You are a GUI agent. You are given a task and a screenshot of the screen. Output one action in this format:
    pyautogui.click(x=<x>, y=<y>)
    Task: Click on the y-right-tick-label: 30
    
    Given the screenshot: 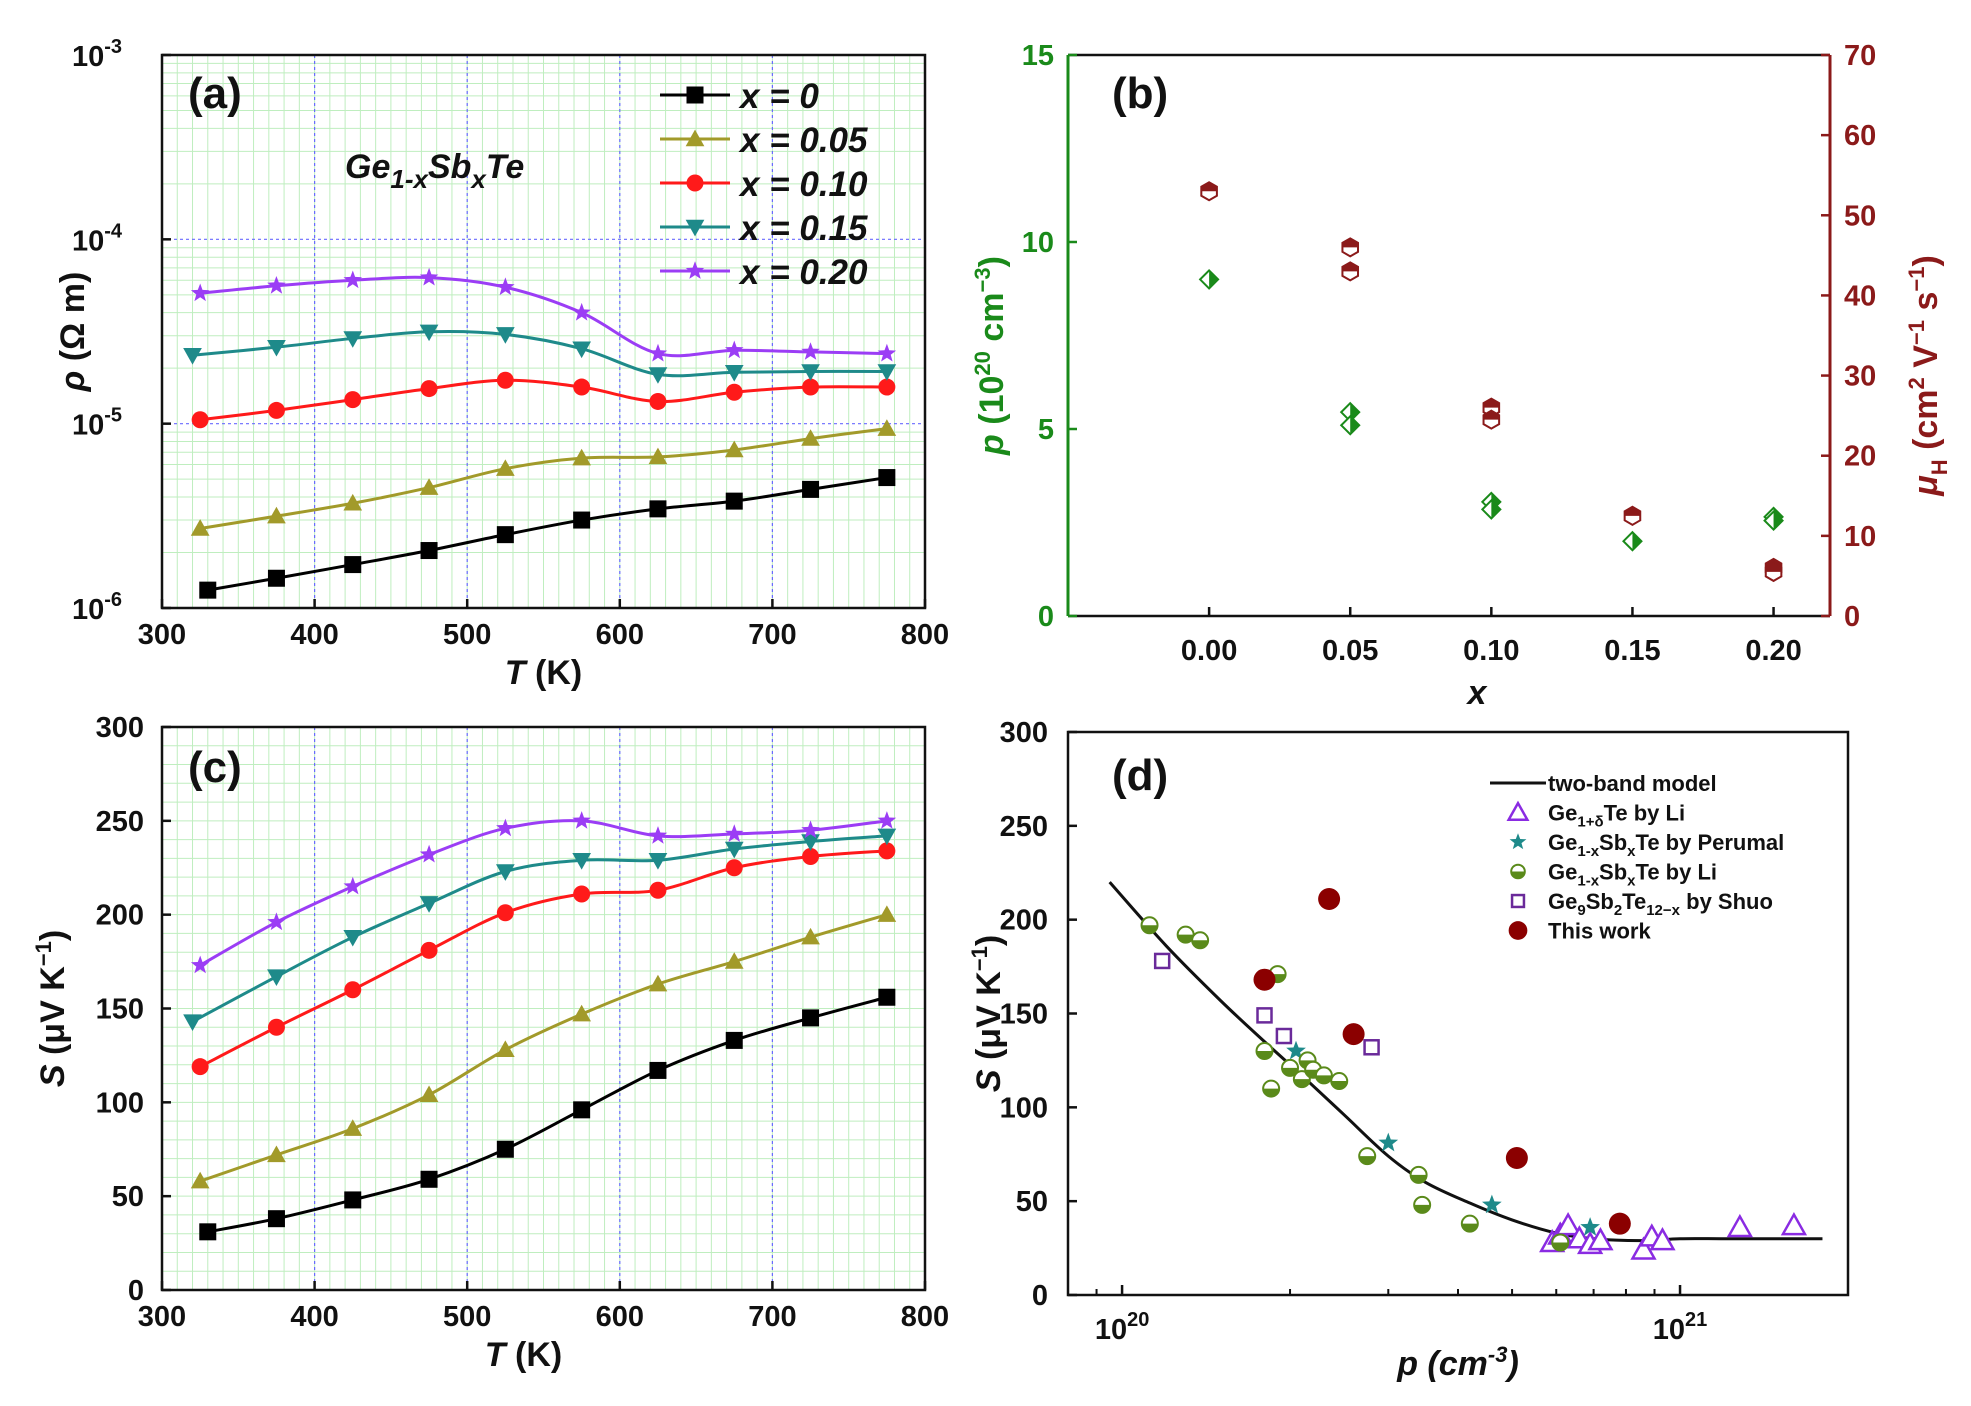 What is the action you would take?
    pyautogui.click(x=1860, y=377)
    